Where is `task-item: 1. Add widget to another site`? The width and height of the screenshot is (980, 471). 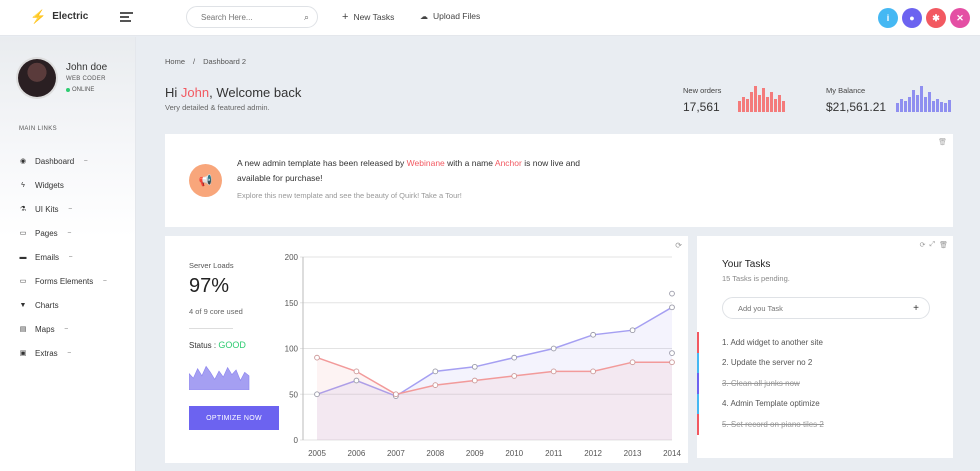 task-item: 1. Add widget to another site is located at coordinates (837, 342).